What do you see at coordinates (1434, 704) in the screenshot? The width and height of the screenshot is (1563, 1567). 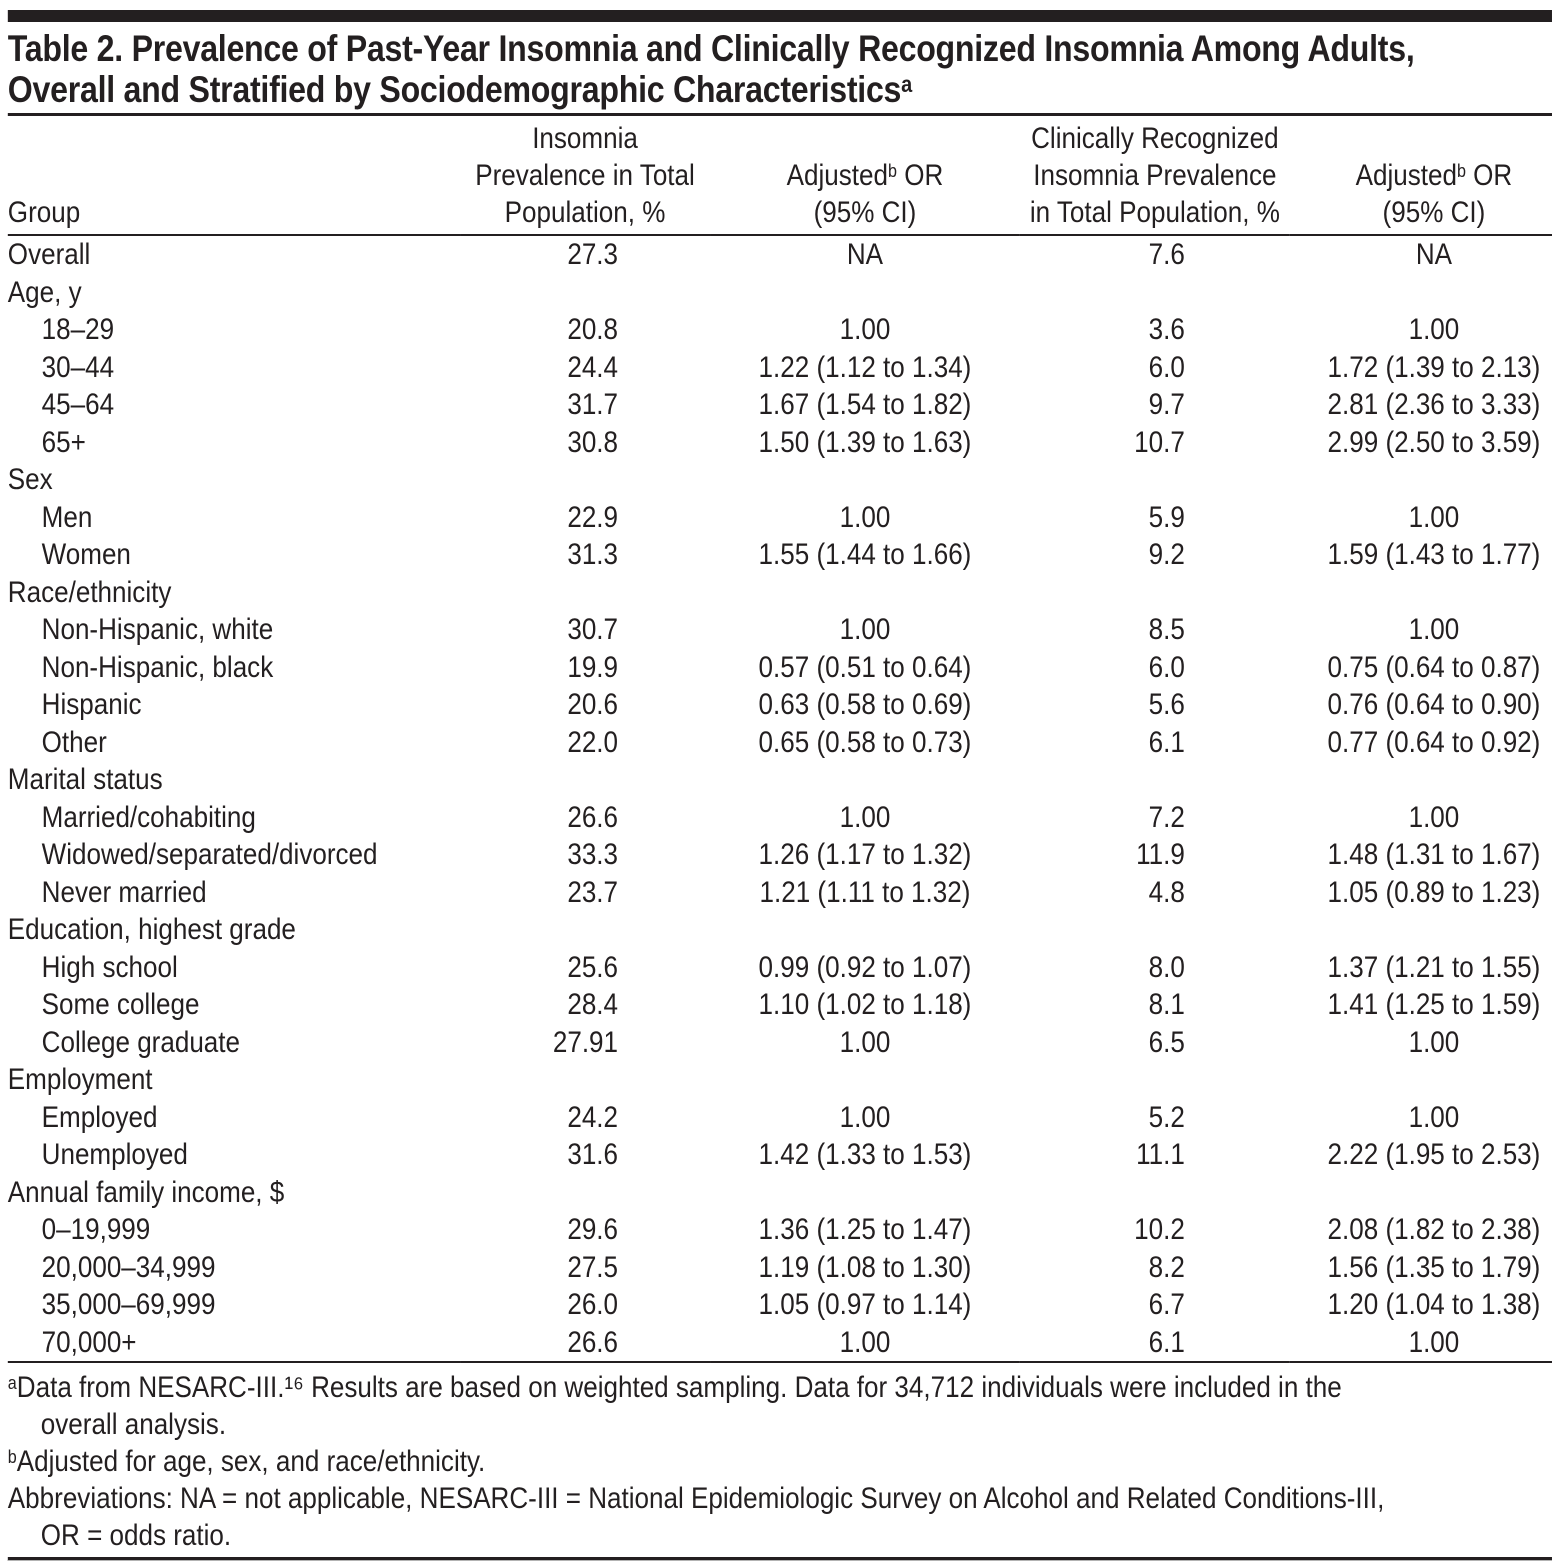 I see `clinical-adjusted-or-value: 0.76 (0.64 to 0.90)` at bounding box center [1434, 704].